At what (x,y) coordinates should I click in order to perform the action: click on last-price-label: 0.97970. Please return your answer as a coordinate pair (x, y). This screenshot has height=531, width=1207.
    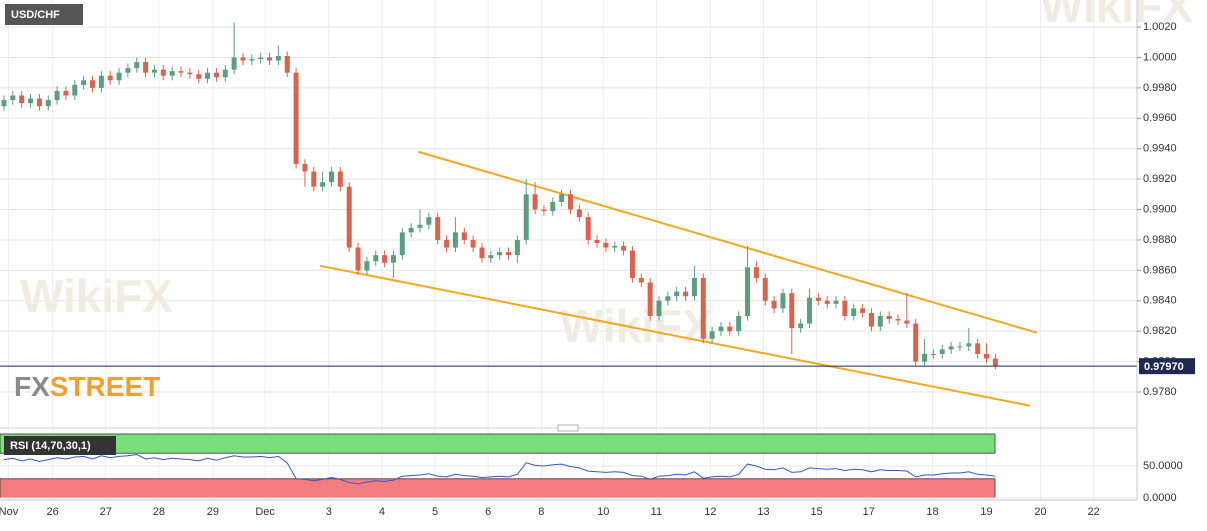
    Looking at the image, I should click on (1164, 367).